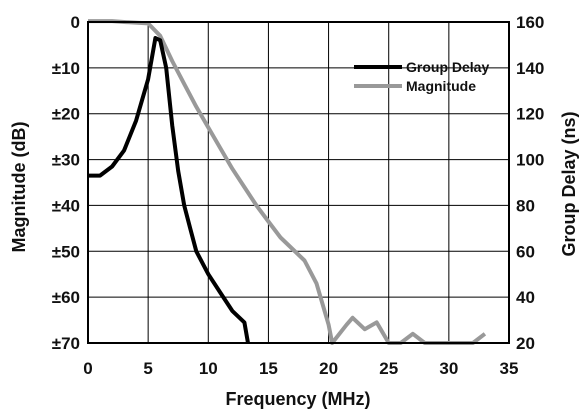  Describe the element at coordinates (447, 67) in the screenshot. I see `legend-label-group-delay: Group Delay` at that location.